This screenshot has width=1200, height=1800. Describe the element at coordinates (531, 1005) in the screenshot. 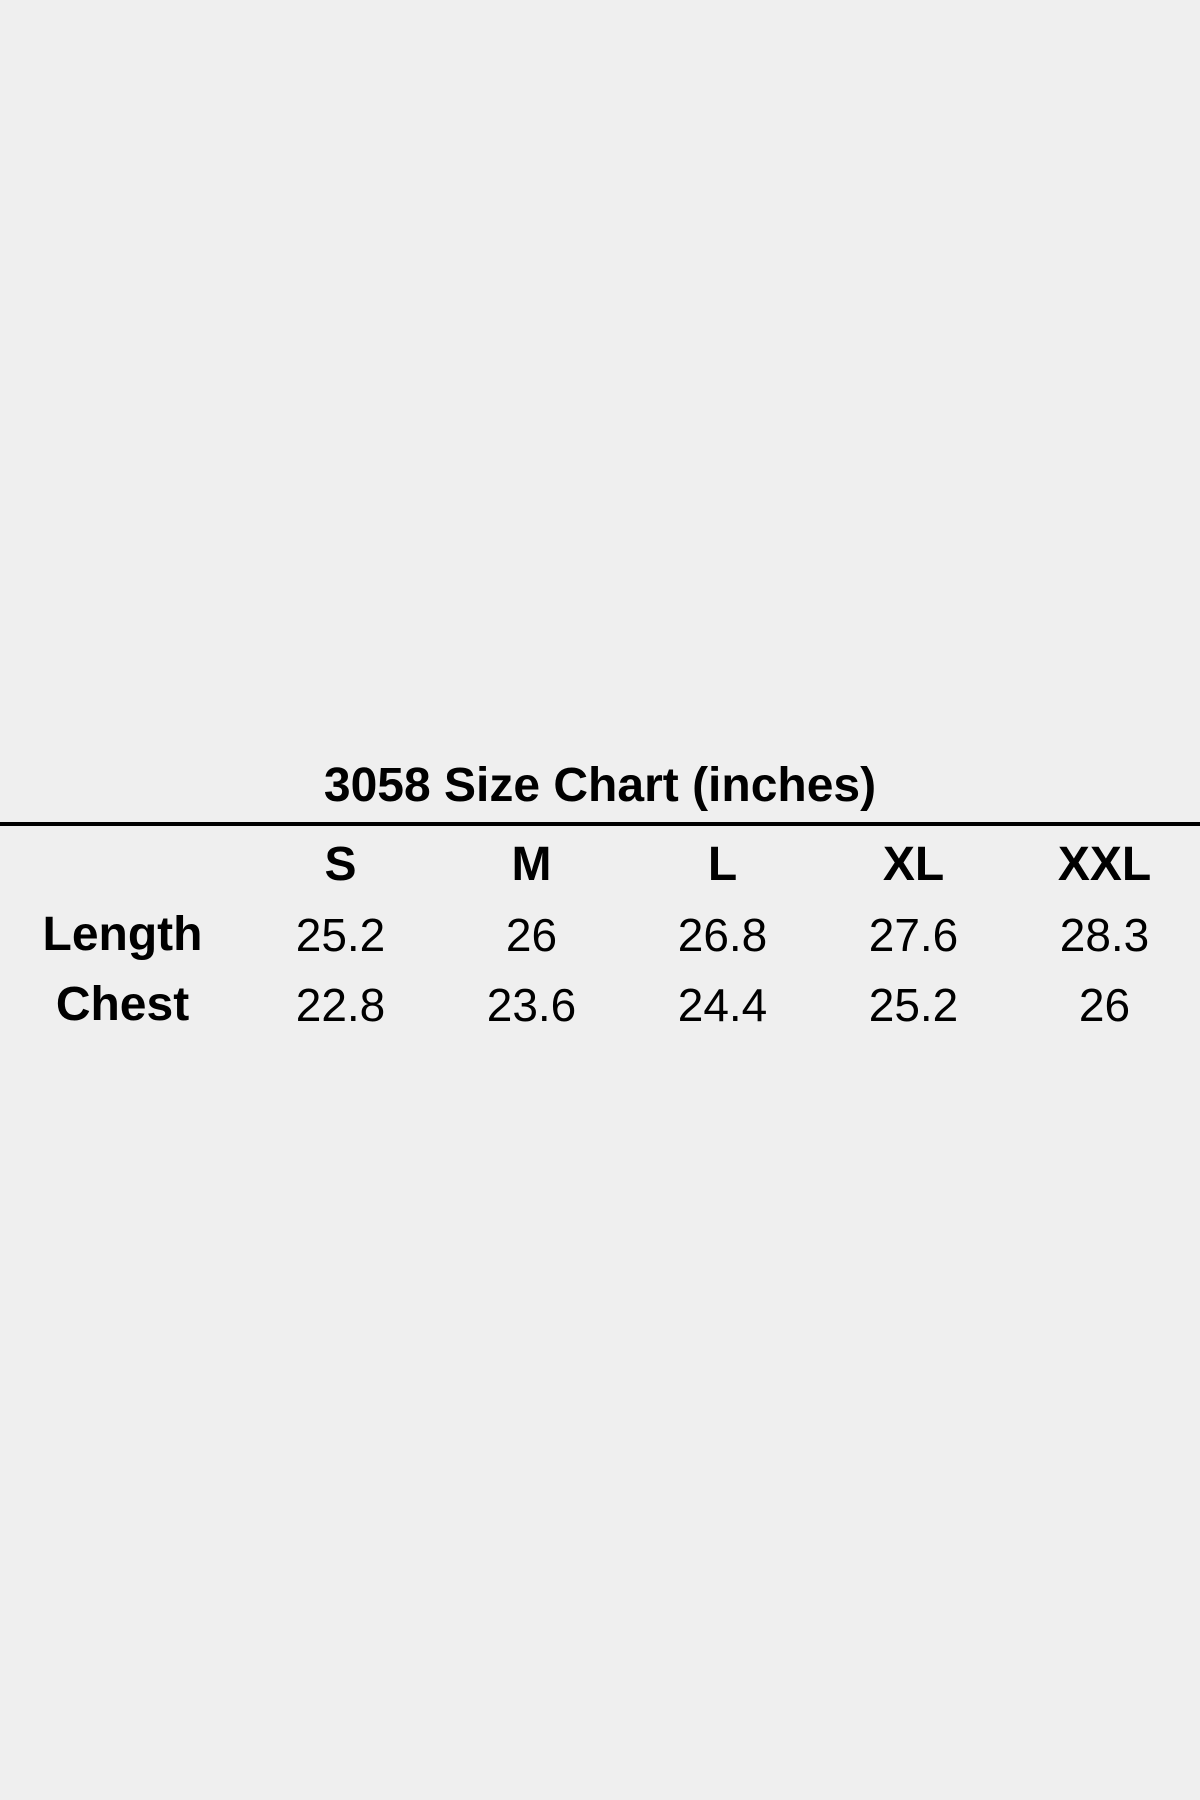

I see `cell-chest-m: 23.6` at that location.